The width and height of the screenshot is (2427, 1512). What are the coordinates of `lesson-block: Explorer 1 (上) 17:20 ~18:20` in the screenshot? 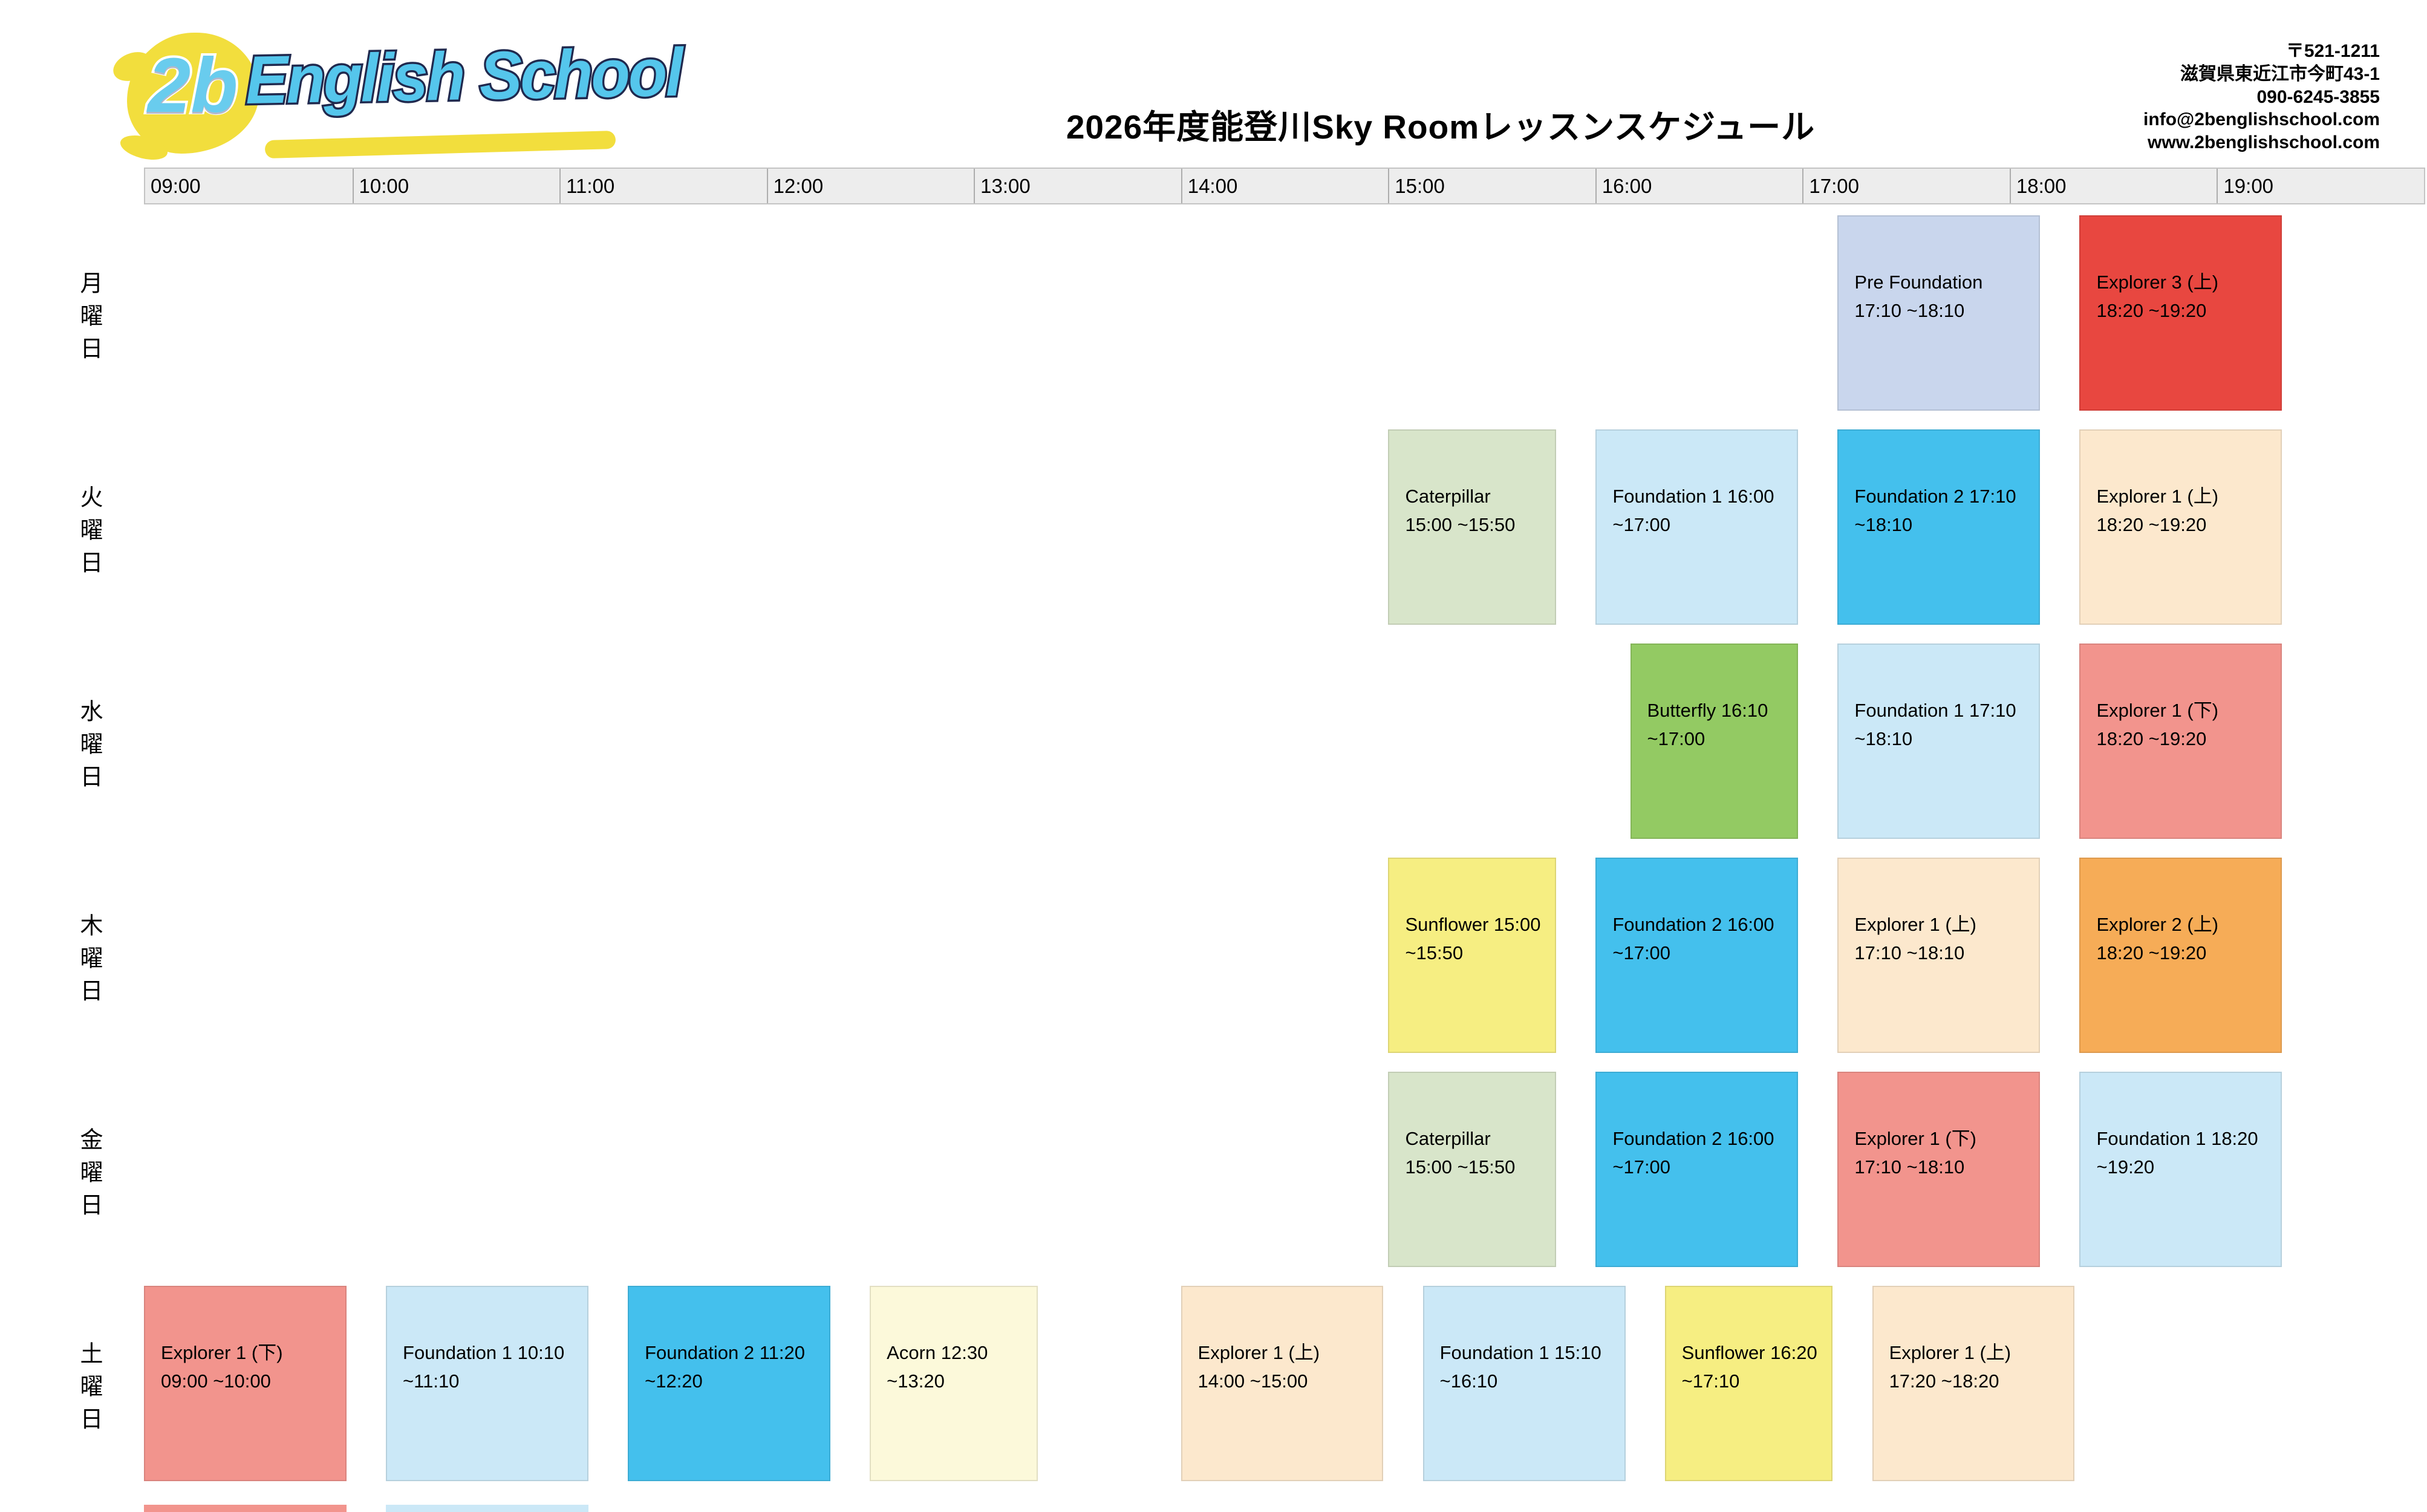 It's located at (1973, 1383).